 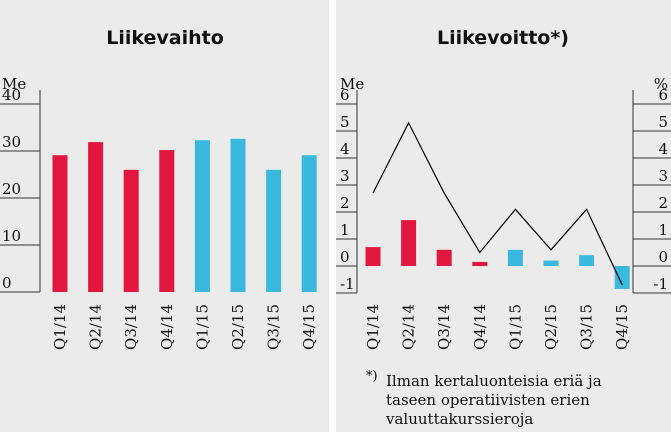 What do you see at coordinates (663, 176) in the screenshot?
I see `y2-tick-label: 3` at bounding box center [663, 176].